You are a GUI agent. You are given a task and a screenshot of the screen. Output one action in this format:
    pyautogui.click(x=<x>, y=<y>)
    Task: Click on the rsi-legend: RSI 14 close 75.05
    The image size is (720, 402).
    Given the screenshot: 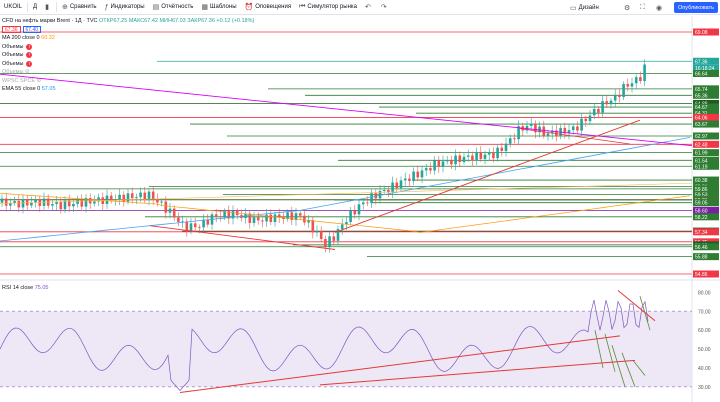 What is the action you would take?
    pyautogui.click(x=25, y=288)
    